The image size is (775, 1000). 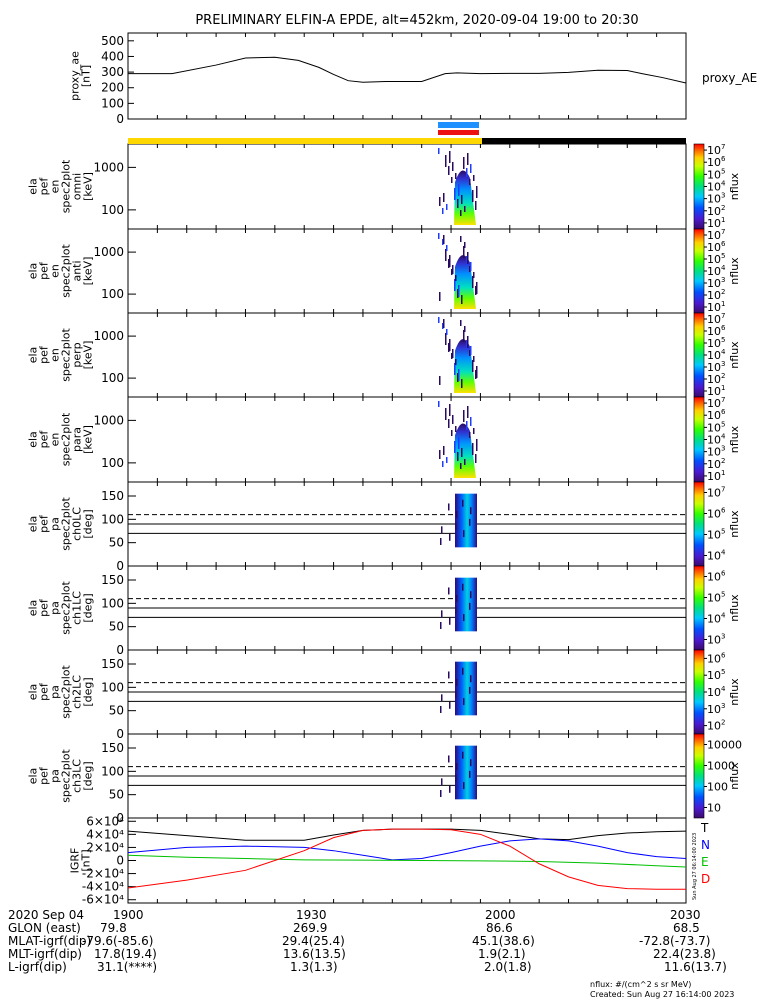 What do you see at coordinates (502, 954) in the screenshot?
I see `footer-row-value: 1.9(2.1)` at bounding box center [502, 954].